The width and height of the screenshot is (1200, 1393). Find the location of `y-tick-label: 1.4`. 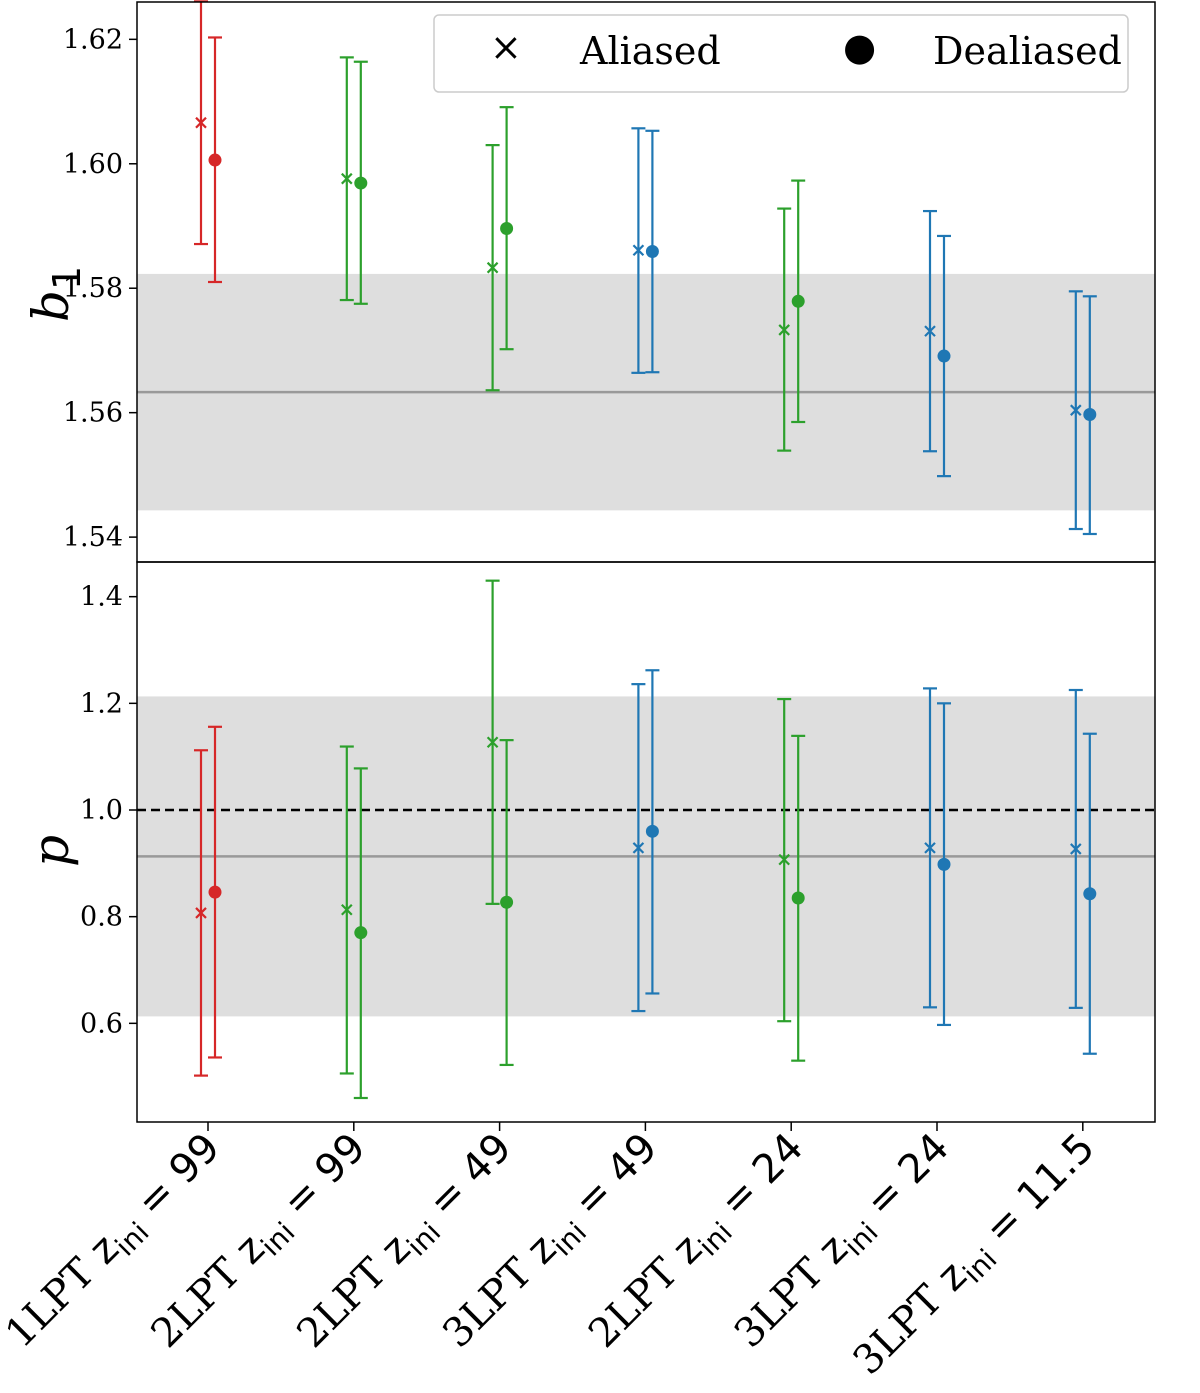

y-tick-label: 1.4 is located at coordinates (101, 597).